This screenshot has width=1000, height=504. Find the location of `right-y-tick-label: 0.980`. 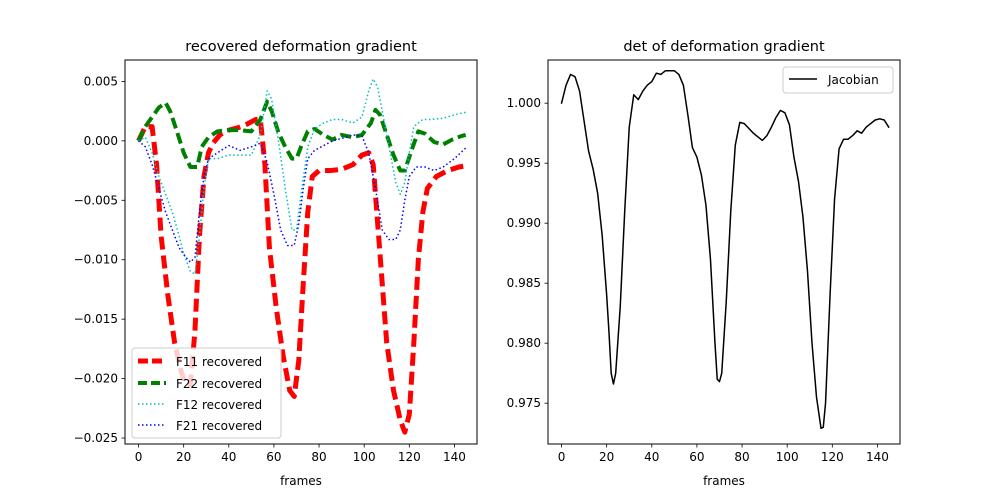

right-y-tick-label: 0.980 is located at coordinates (524, 343).